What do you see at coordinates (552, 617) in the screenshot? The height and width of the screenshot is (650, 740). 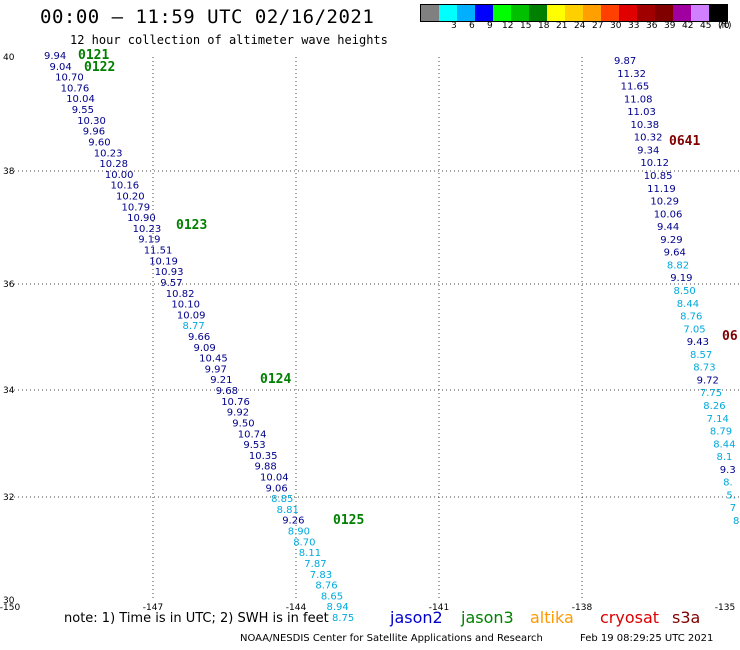 I see `satellite-name: altika` at bounding box center [552, 617].